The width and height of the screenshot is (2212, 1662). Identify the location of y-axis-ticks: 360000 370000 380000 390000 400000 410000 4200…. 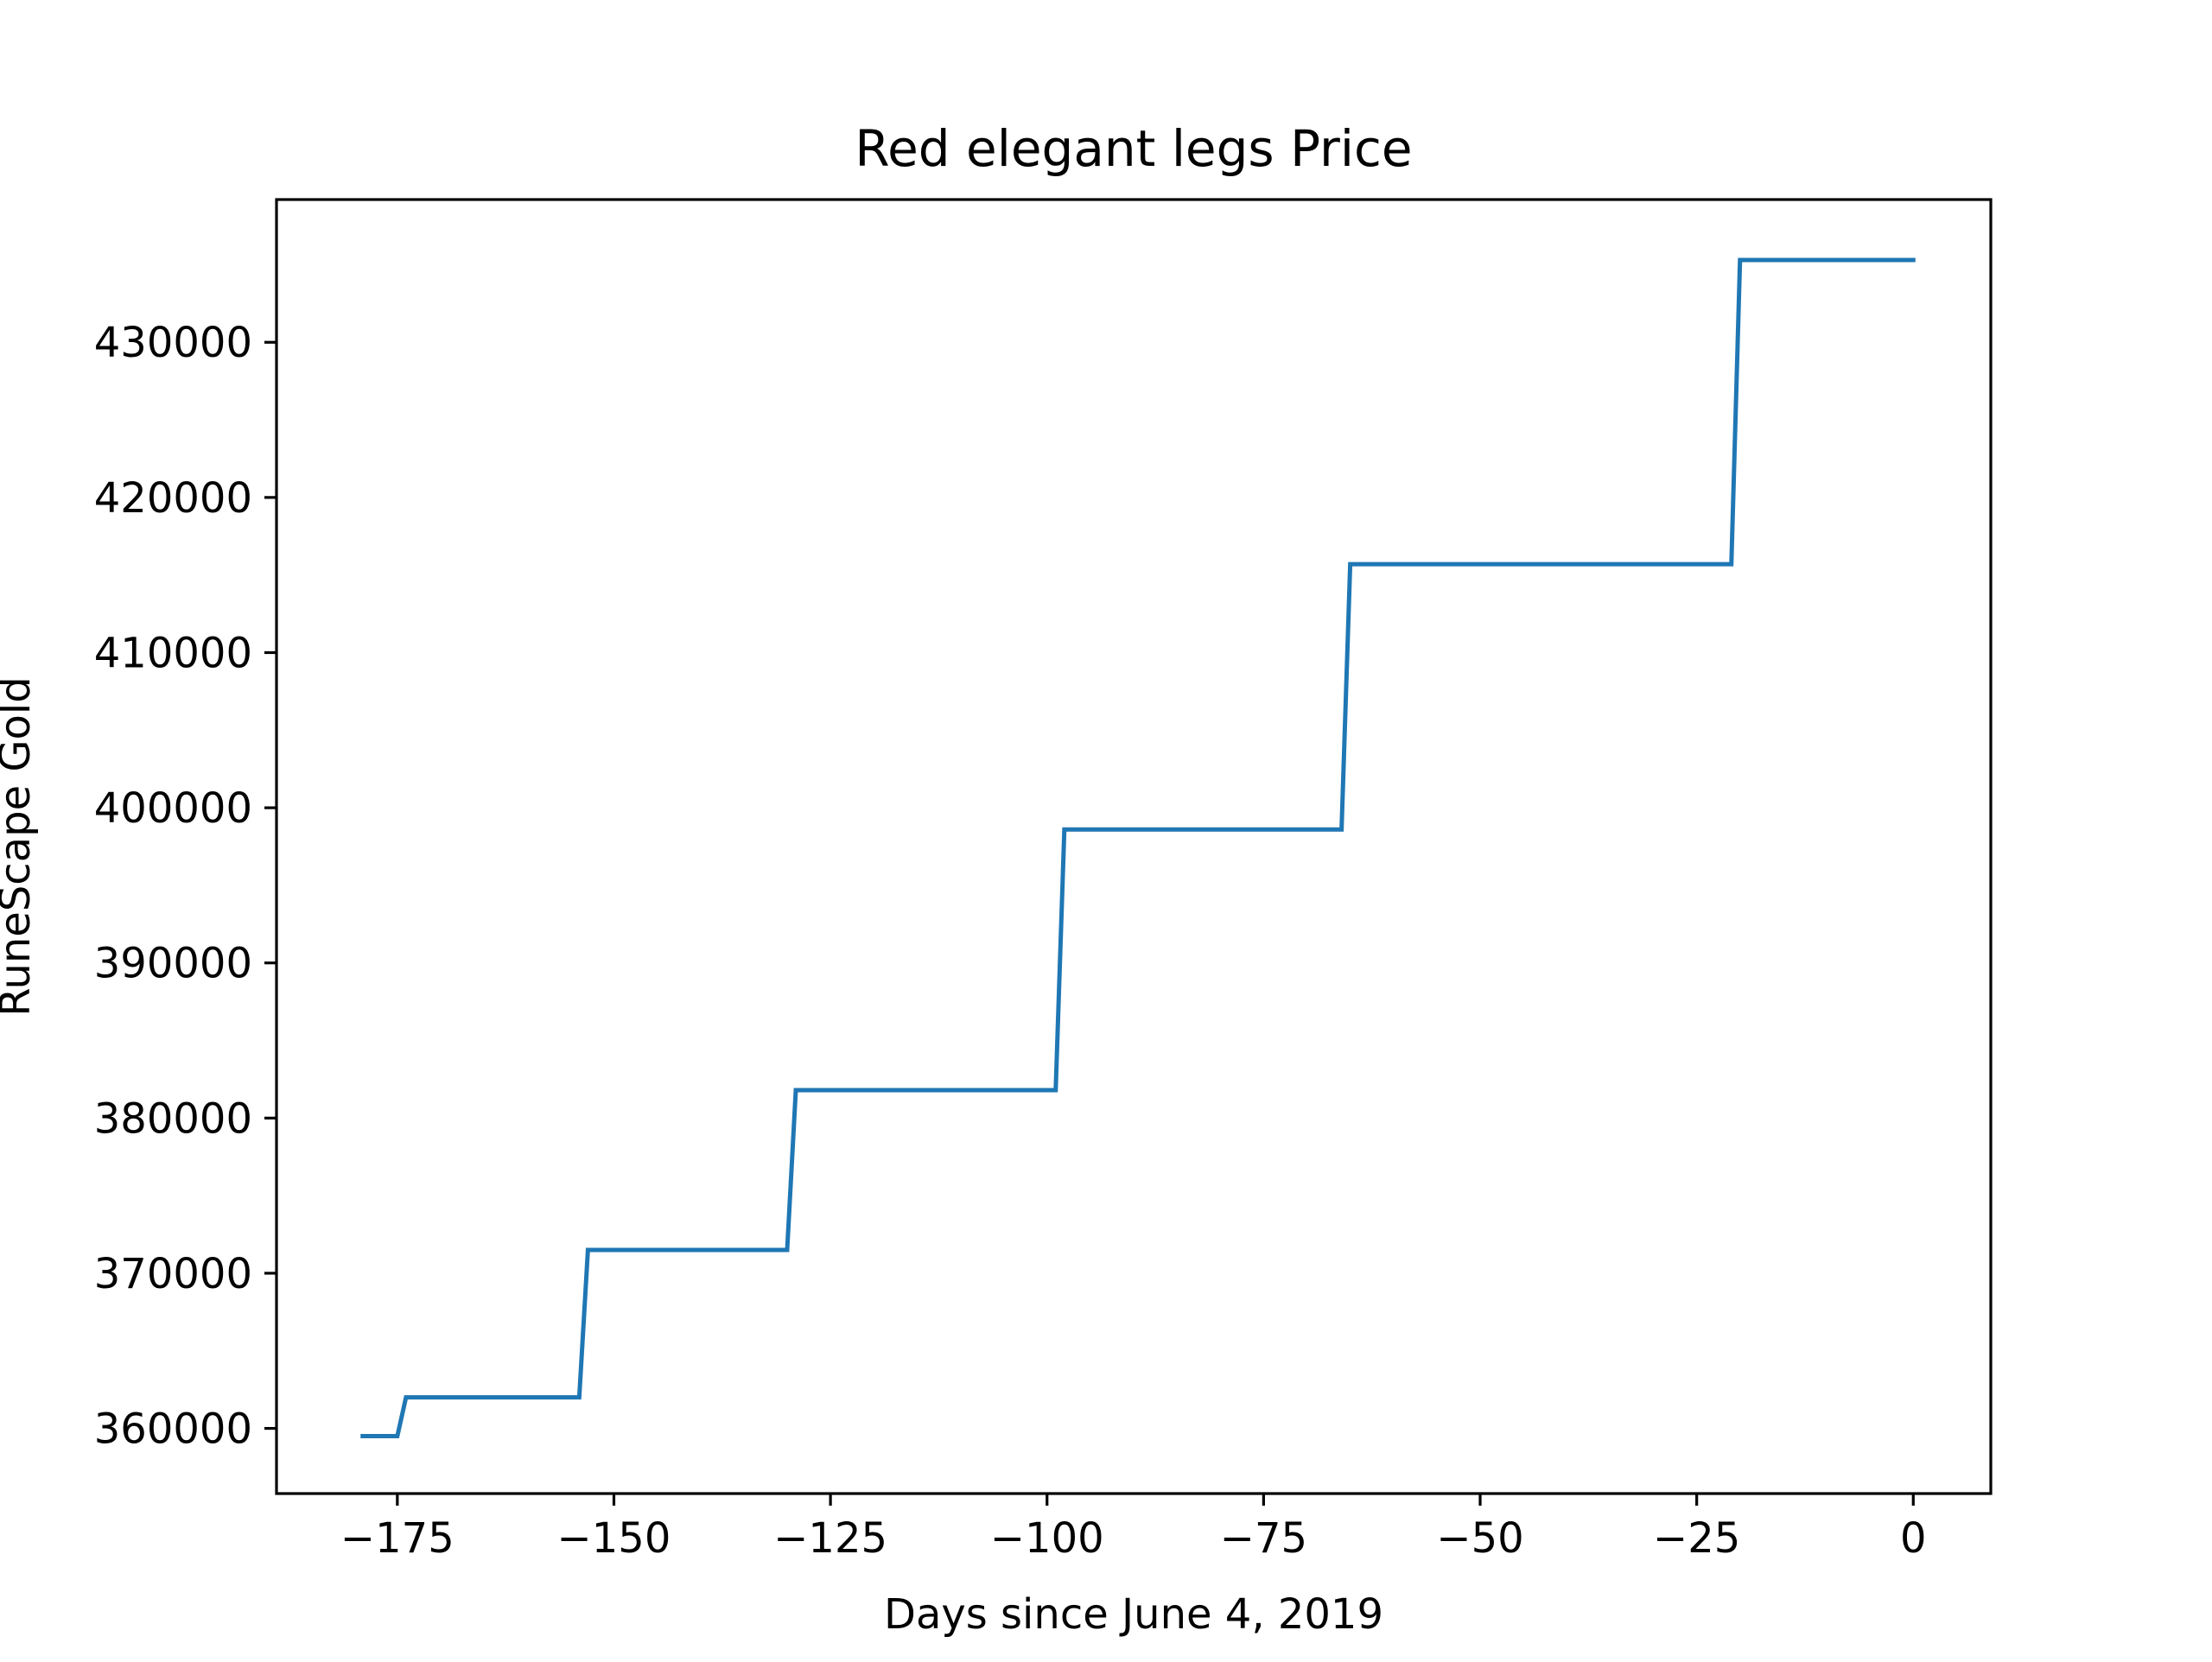
(185, 886).